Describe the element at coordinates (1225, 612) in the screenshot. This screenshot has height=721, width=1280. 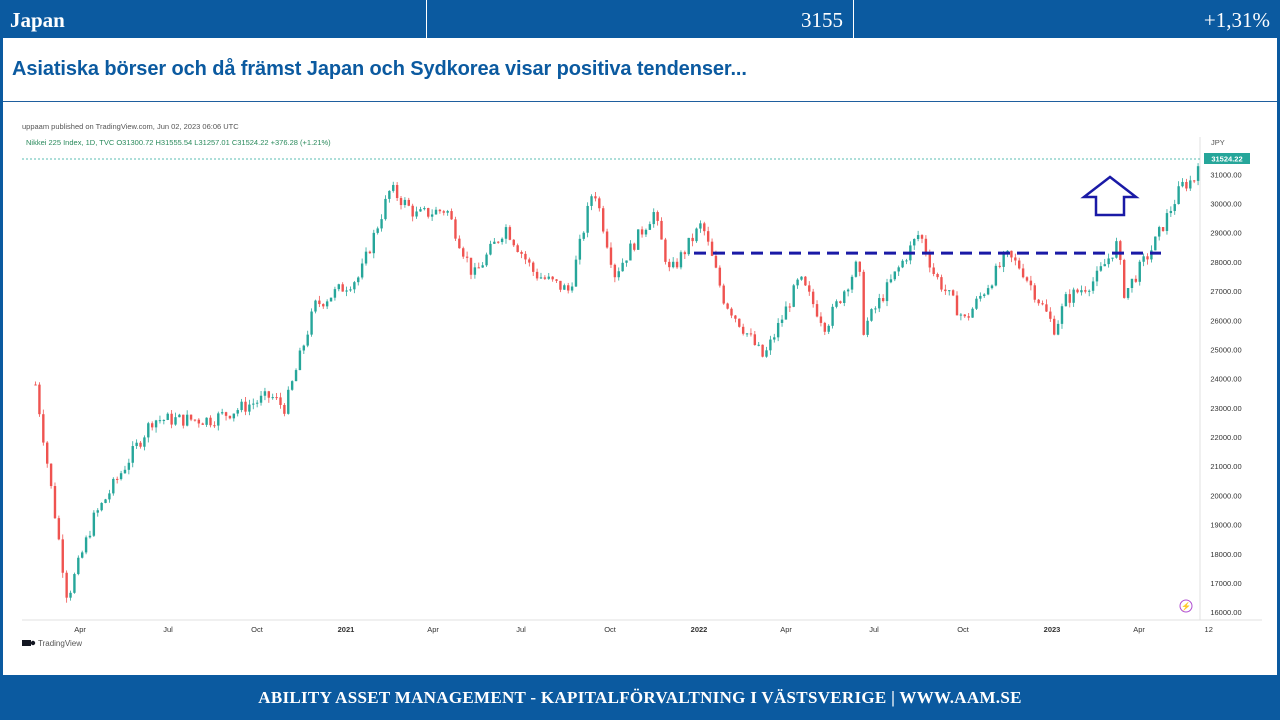
I see `y-tick-label: 16000.00` at that location.